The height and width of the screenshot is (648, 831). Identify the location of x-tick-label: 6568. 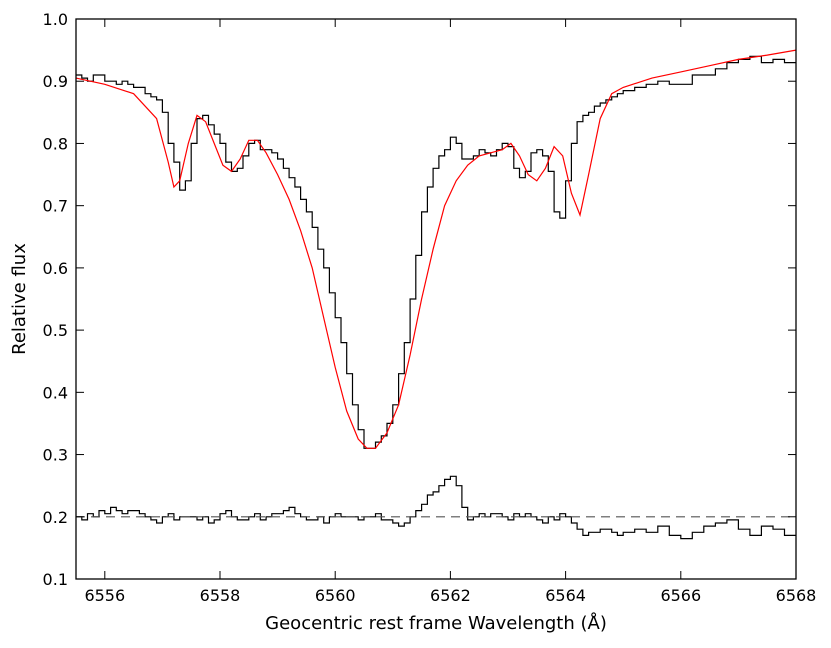
(796, 595).